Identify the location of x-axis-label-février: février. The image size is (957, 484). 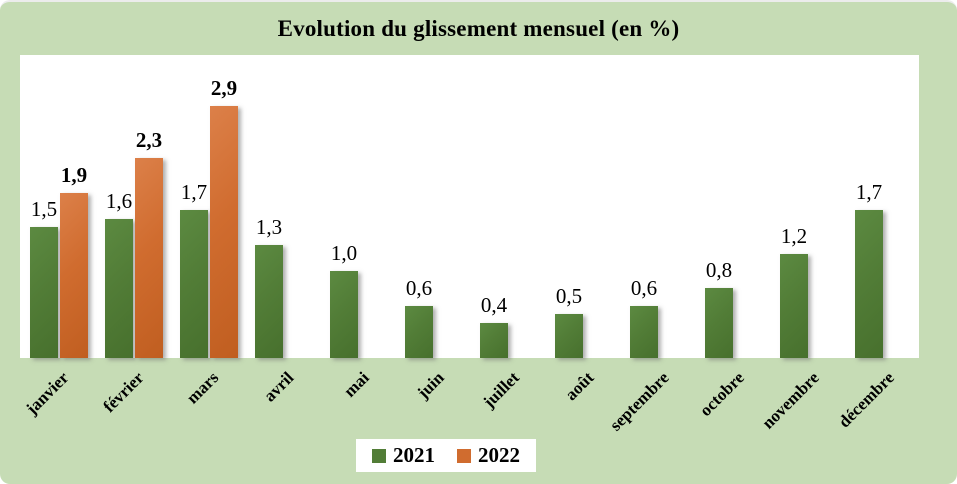
(123, 392).